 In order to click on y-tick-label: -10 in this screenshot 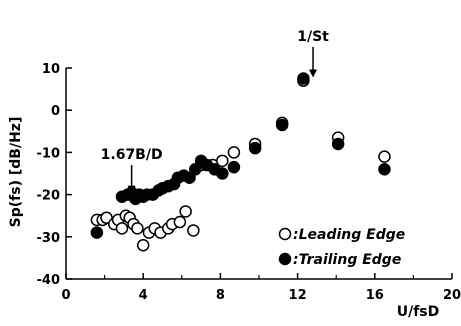, I will do `click(49, 153)`.